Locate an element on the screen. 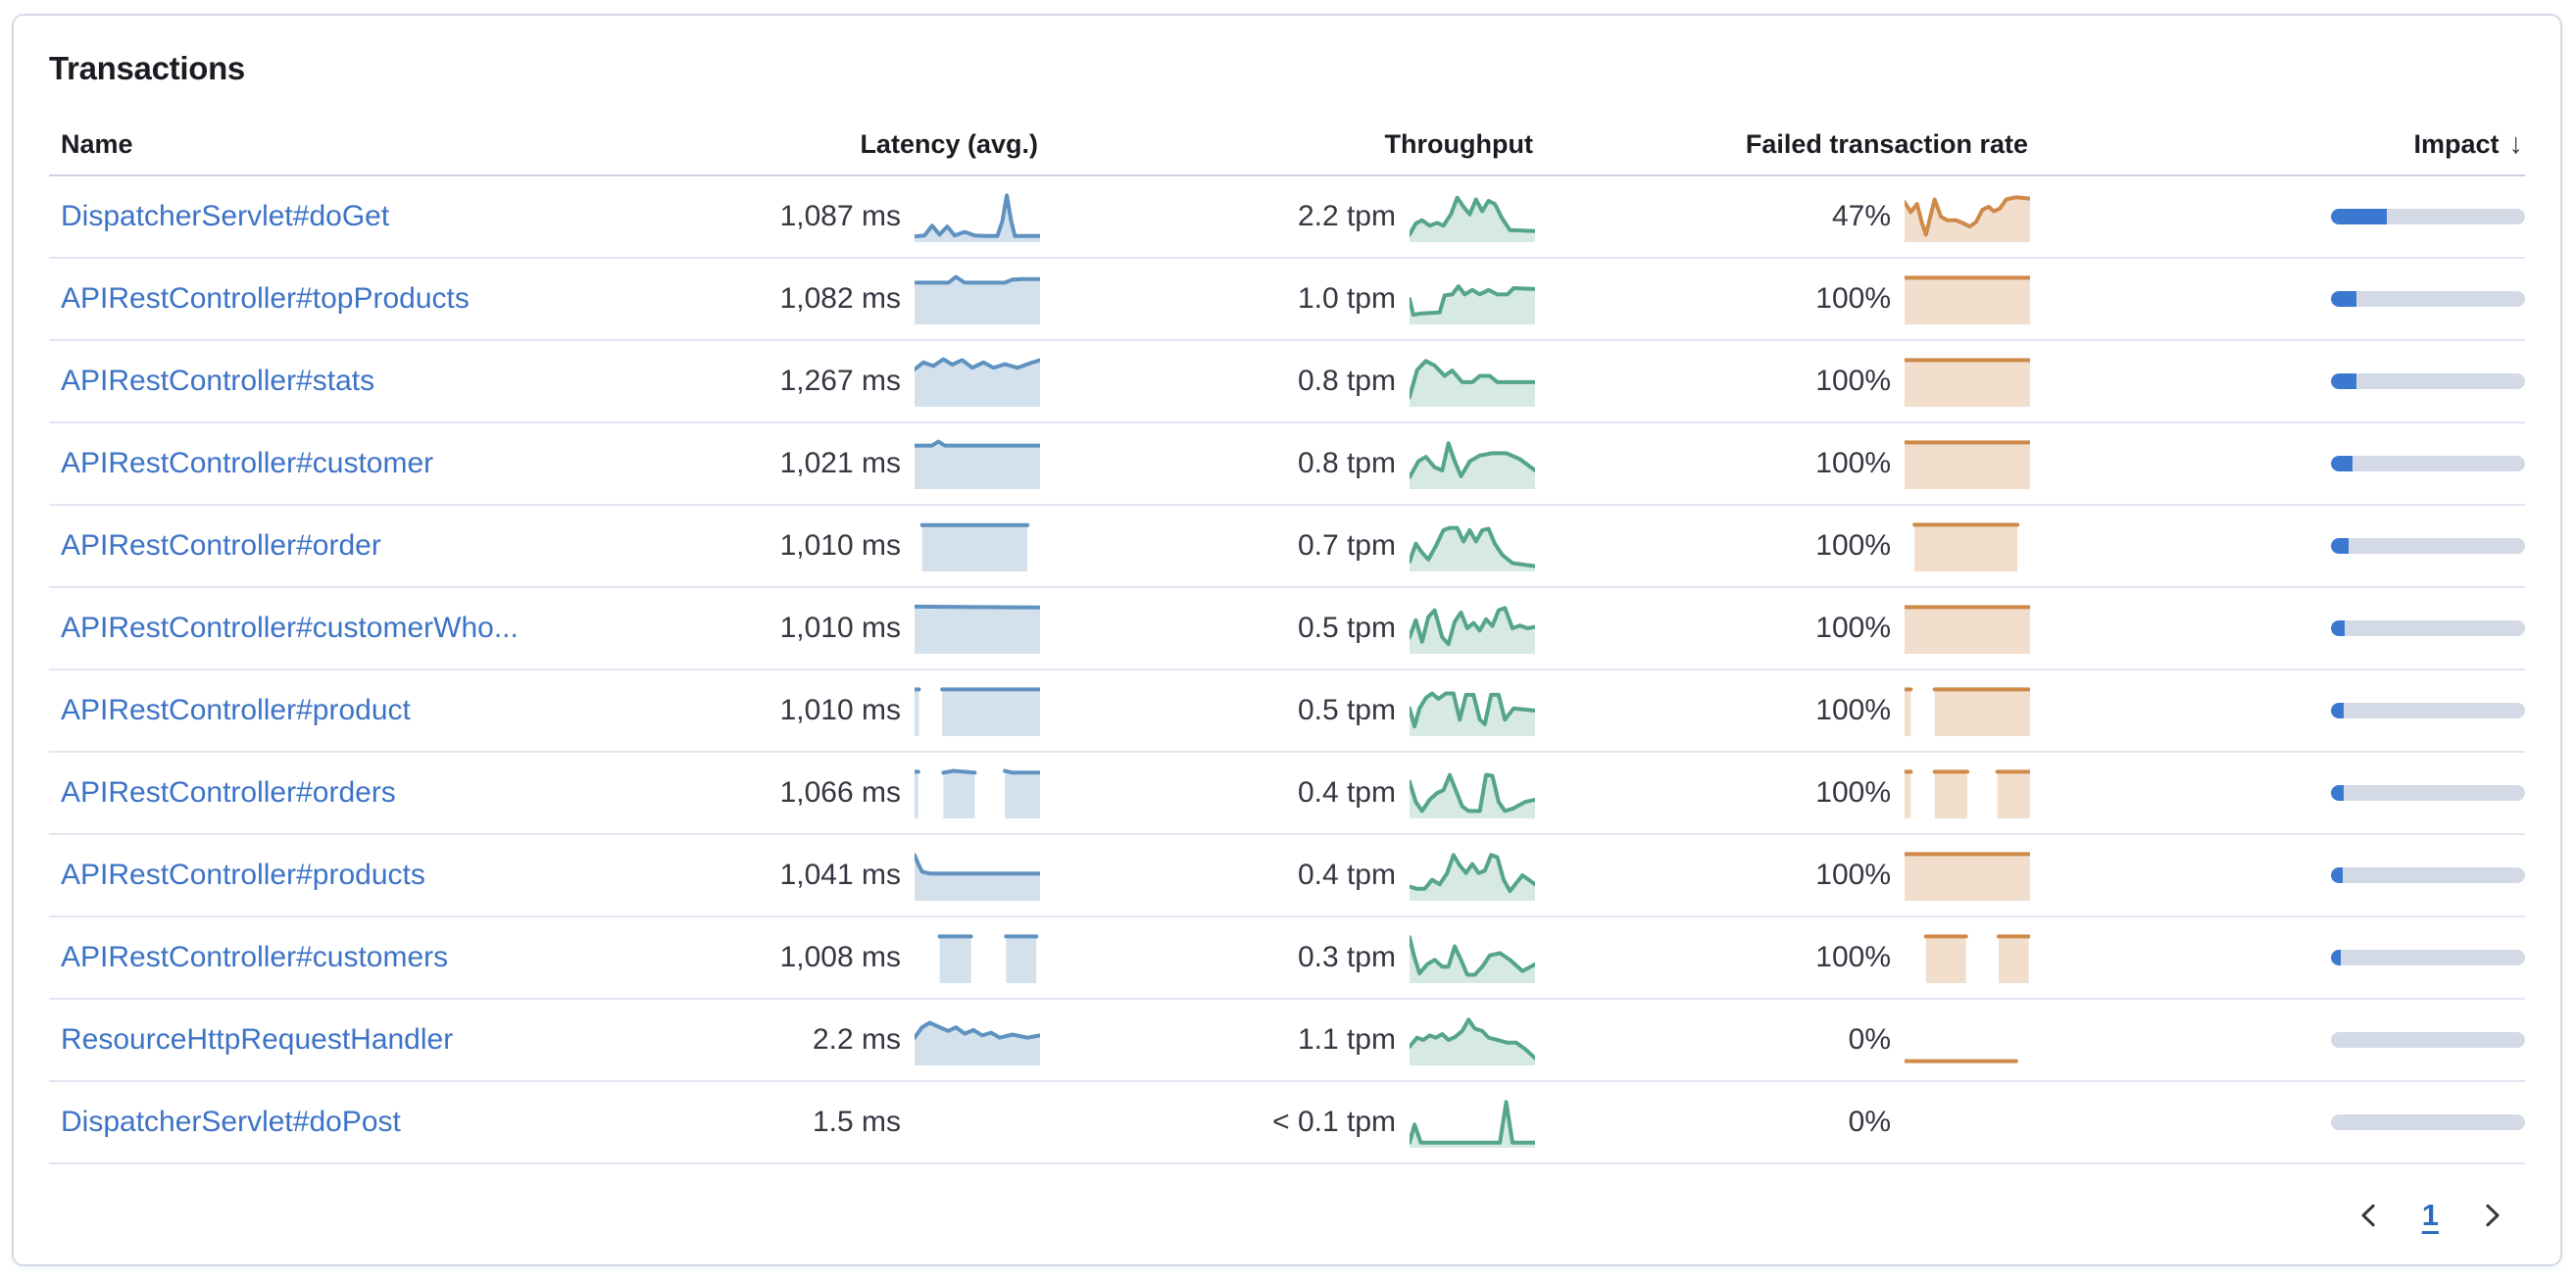 This screenshot has height=1284, width=2576. failed-rate-value: 47% is located at coordinates (1861, 216).